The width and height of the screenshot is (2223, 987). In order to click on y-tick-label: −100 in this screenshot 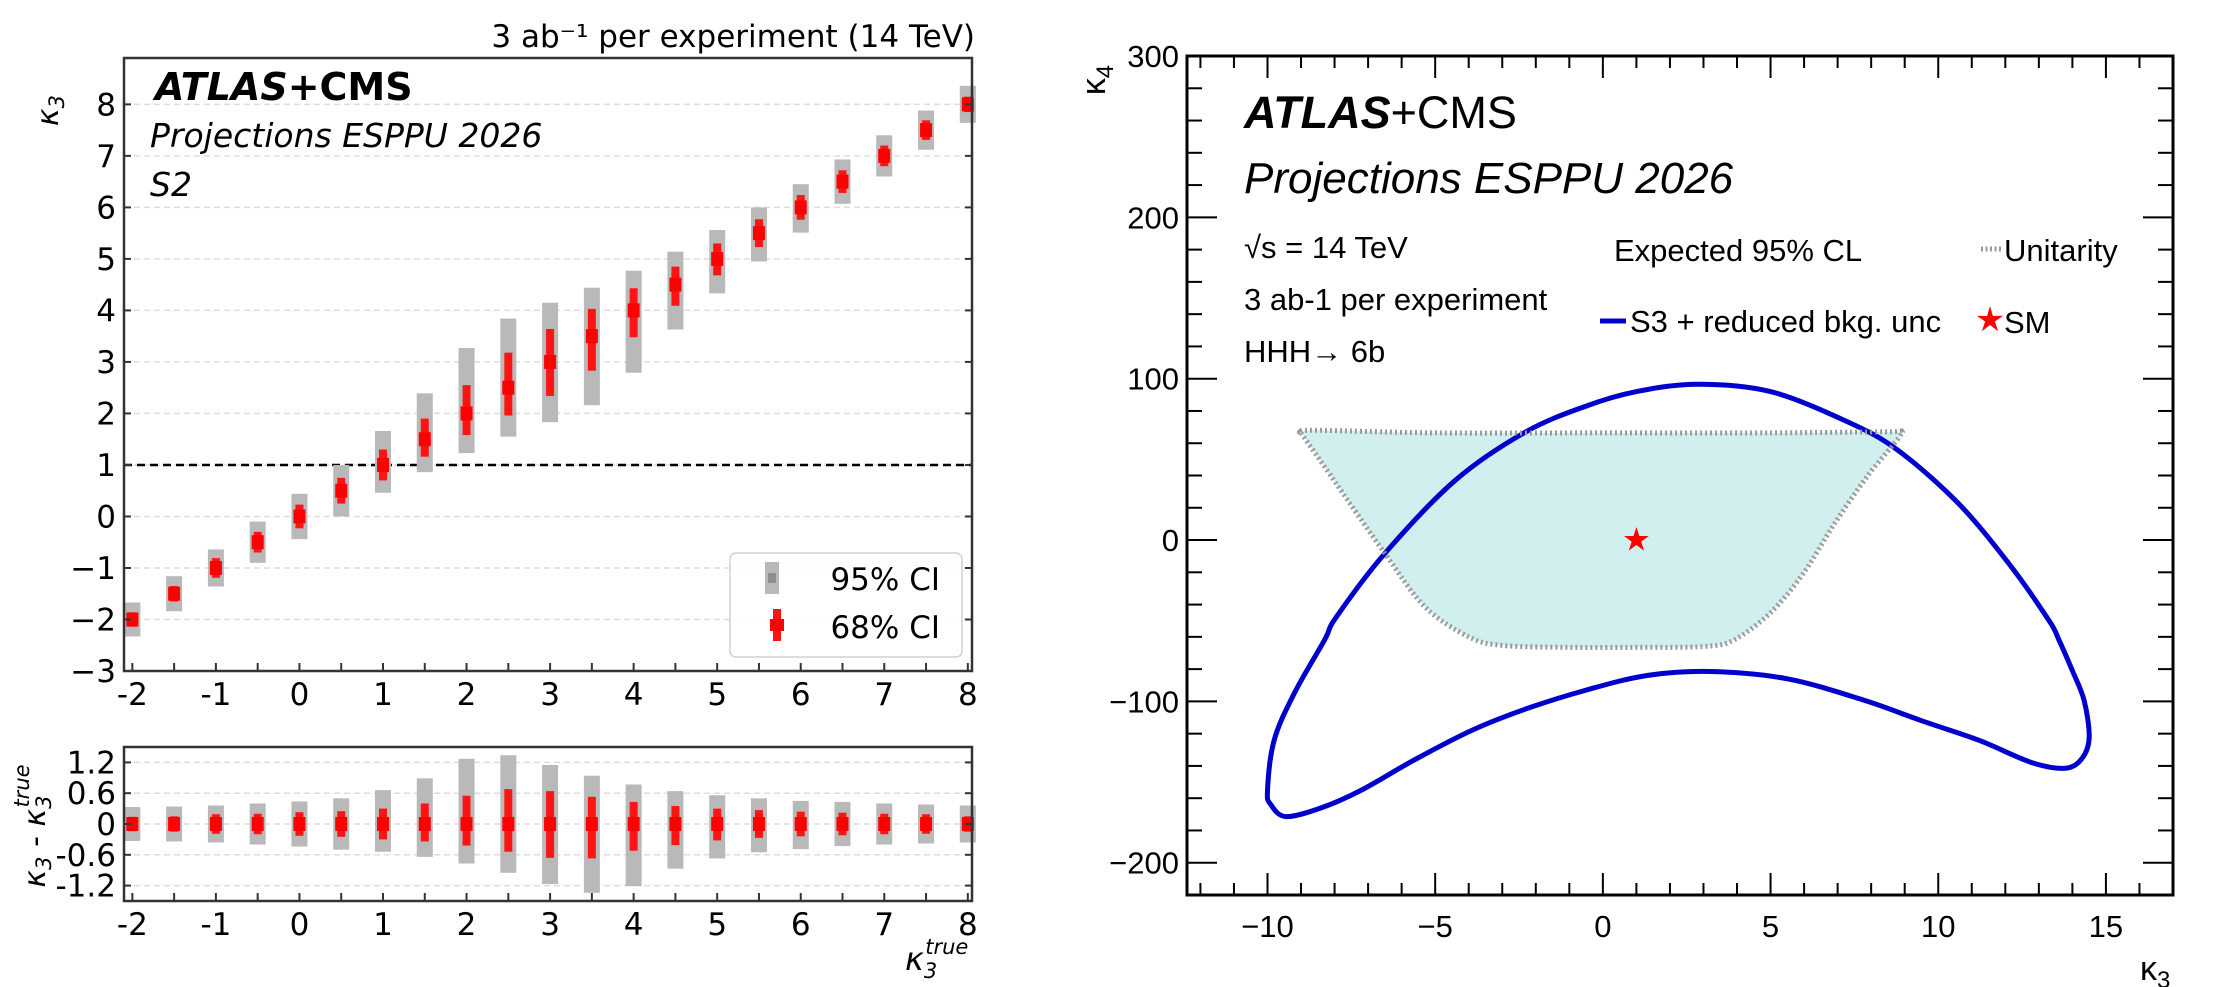, I will do `click(1144, 701)`.